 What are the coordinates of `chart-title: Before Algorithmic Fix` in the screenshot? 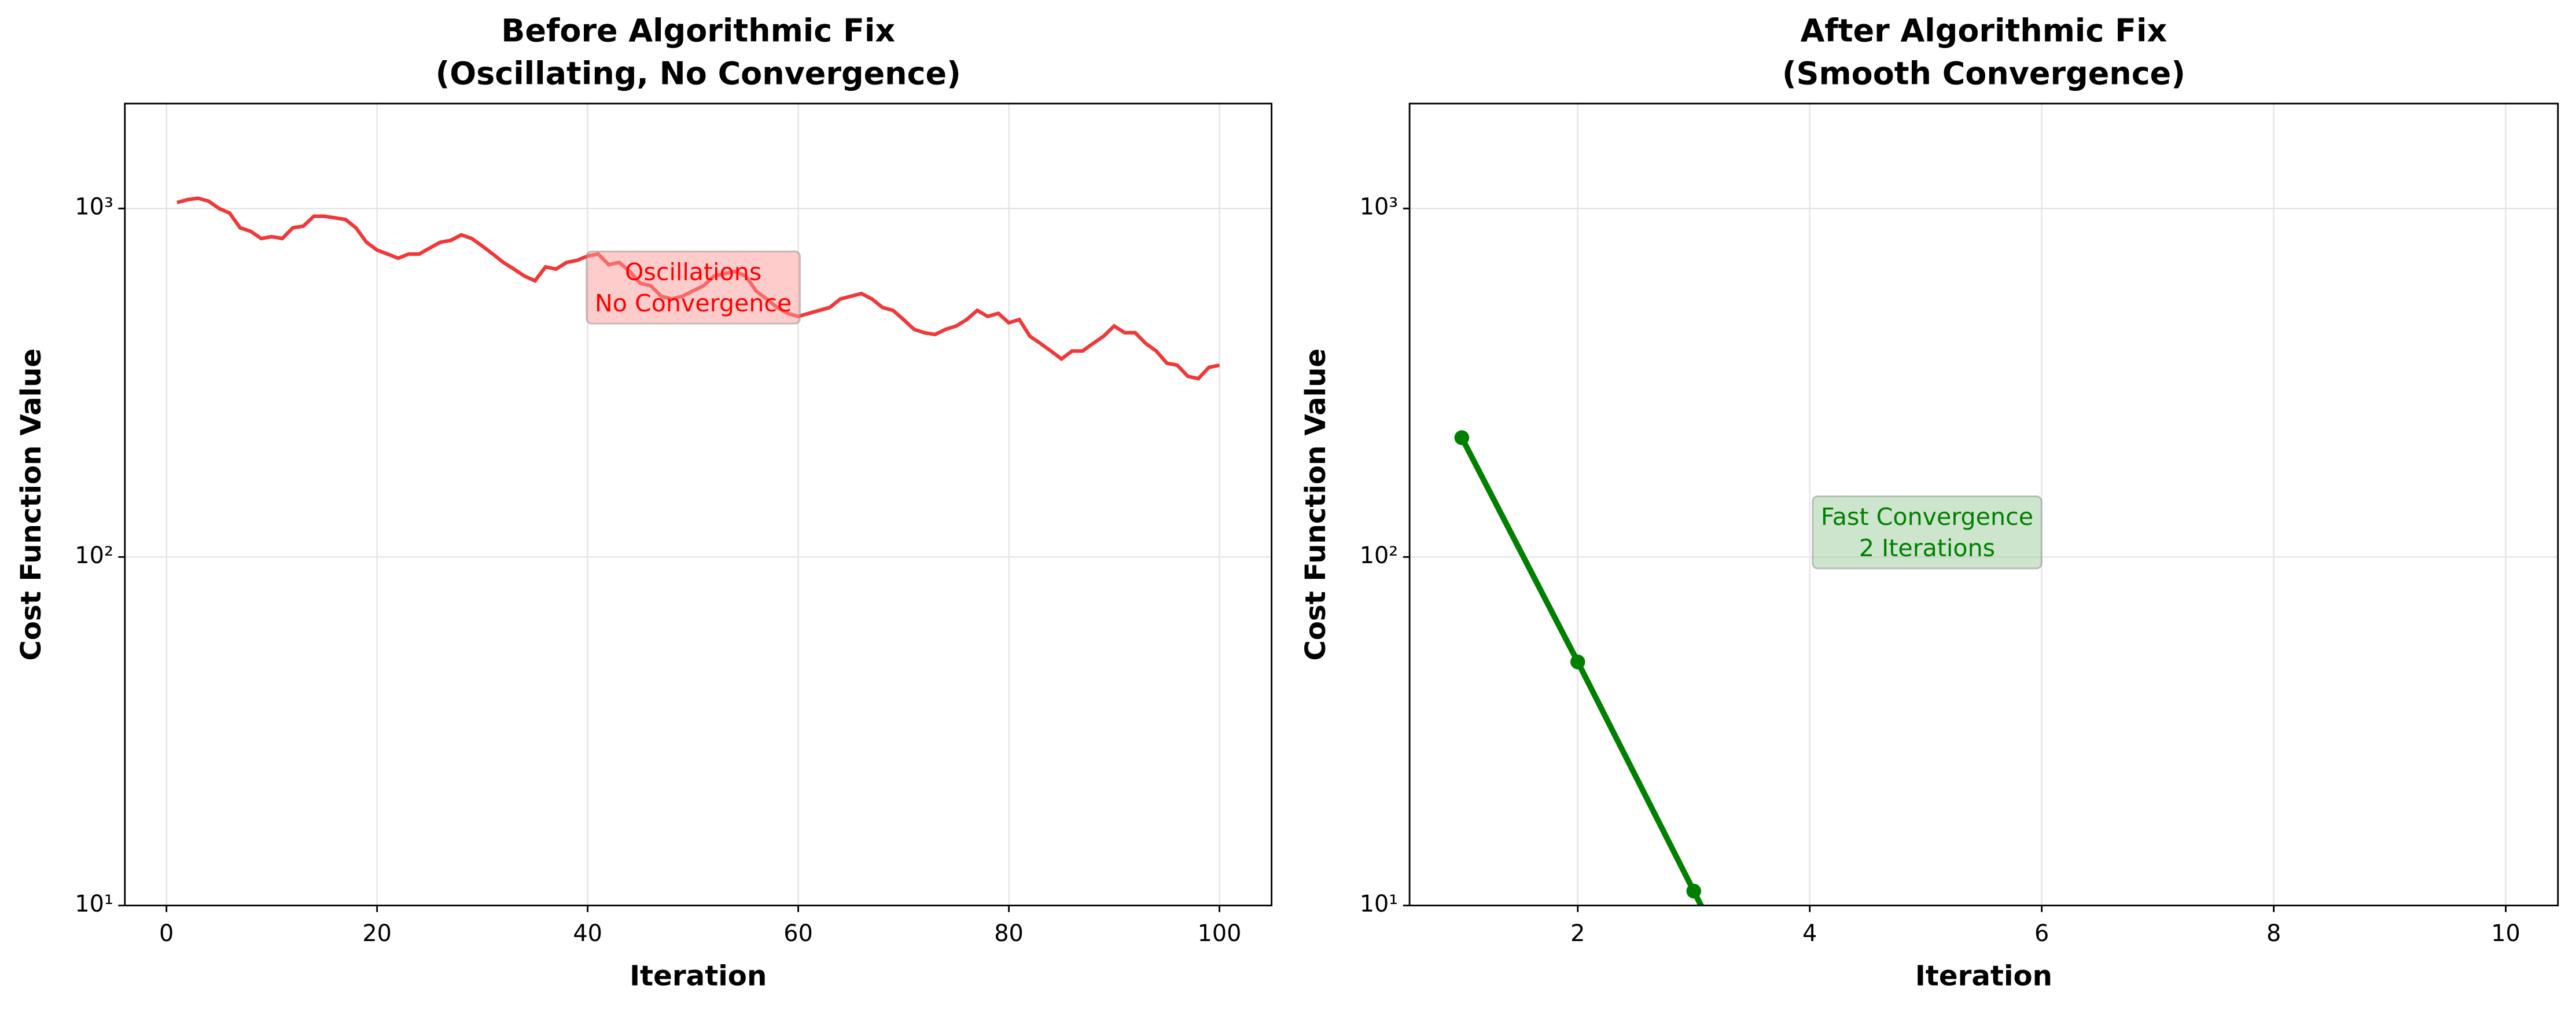 It's located at (698, 31).